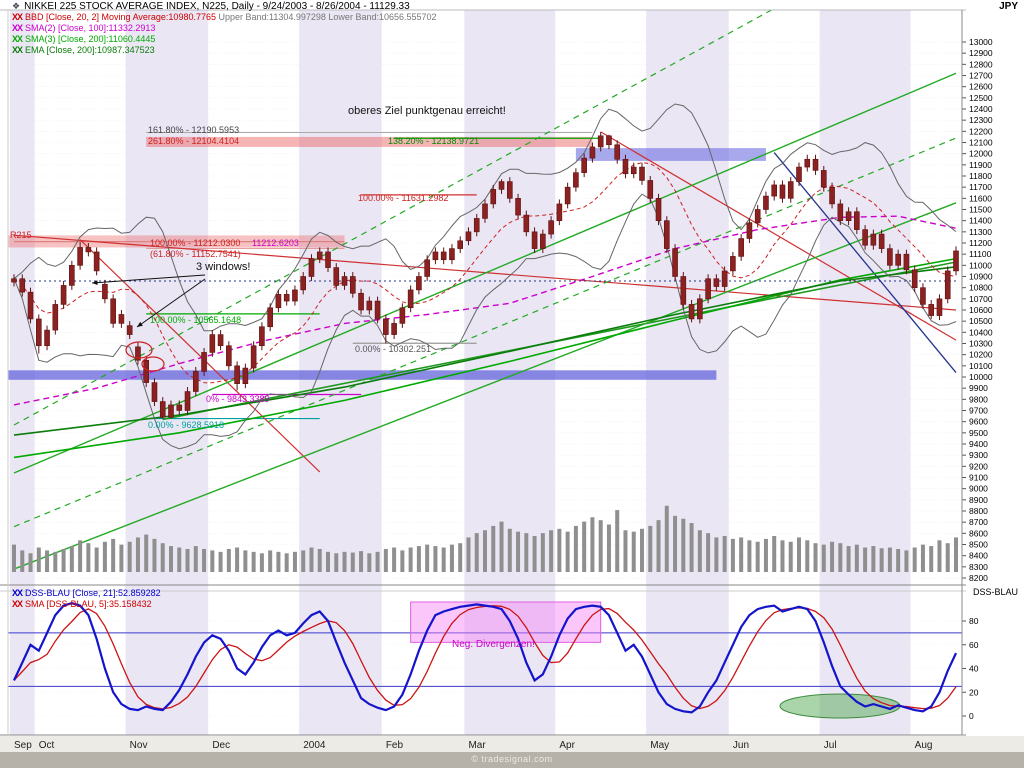 This screenshot has height=768, width=1024. I want to click on osc-tick-label: 40, so click(974, 669).